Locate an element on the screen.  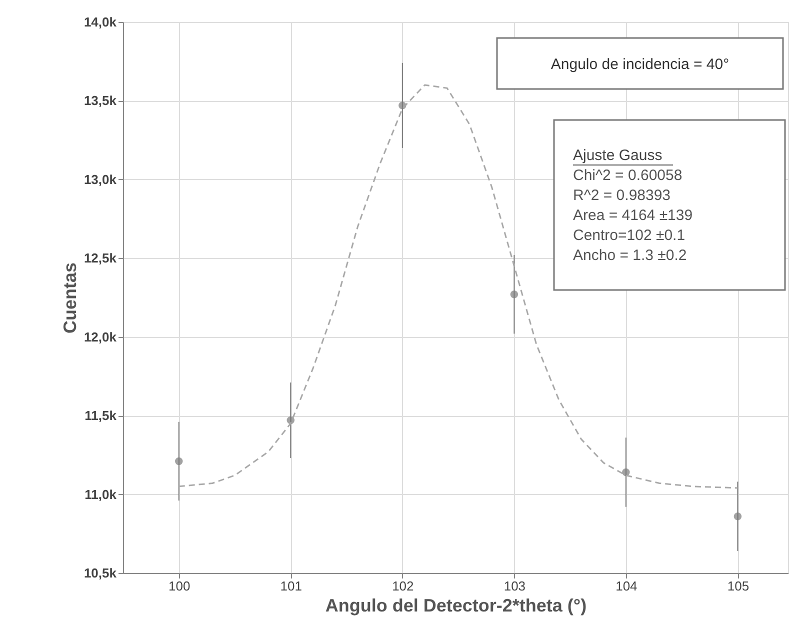
y-tick-label: 10,5k is located at coordinates (101, 573).